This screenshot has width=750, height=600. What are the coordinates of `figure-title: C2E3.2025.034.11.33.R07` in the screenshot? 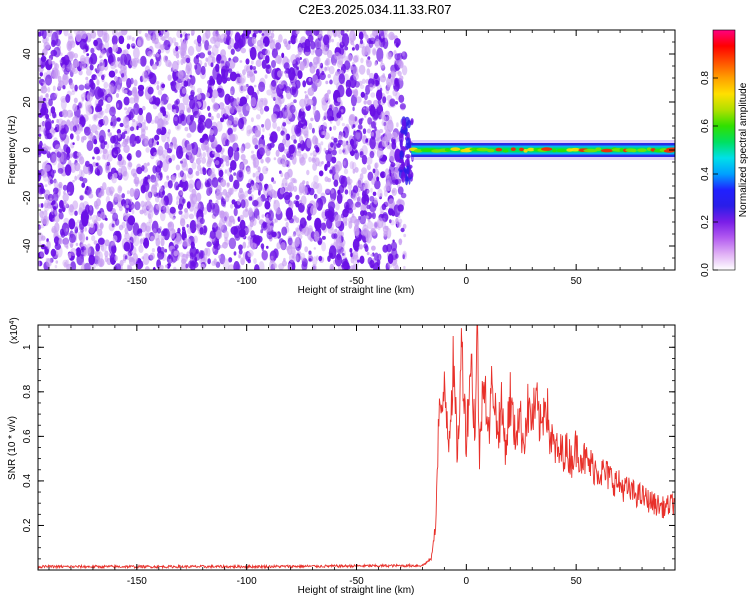 It's located at (375, 9).